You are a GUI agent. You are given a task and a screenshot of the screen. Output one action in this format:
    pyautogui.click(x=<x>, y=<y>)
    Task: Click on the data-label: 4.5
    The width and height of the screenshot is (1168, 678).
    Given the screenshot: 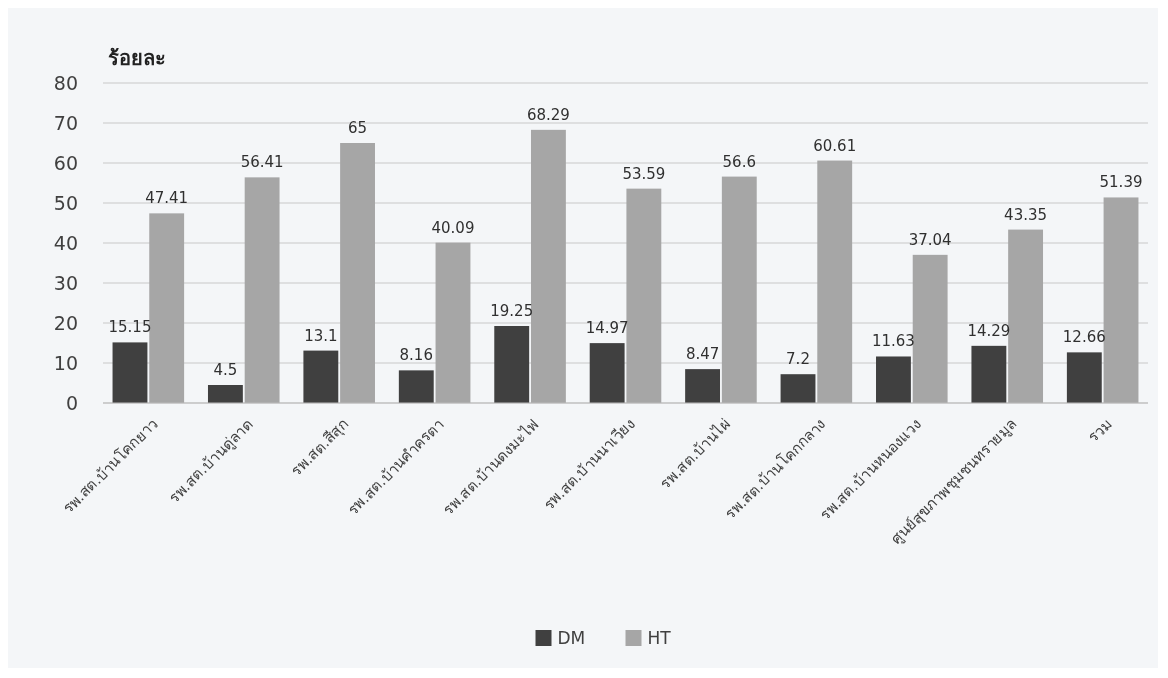 What is the action you would take?
    pyautogui.click(x=225, y=370)
    